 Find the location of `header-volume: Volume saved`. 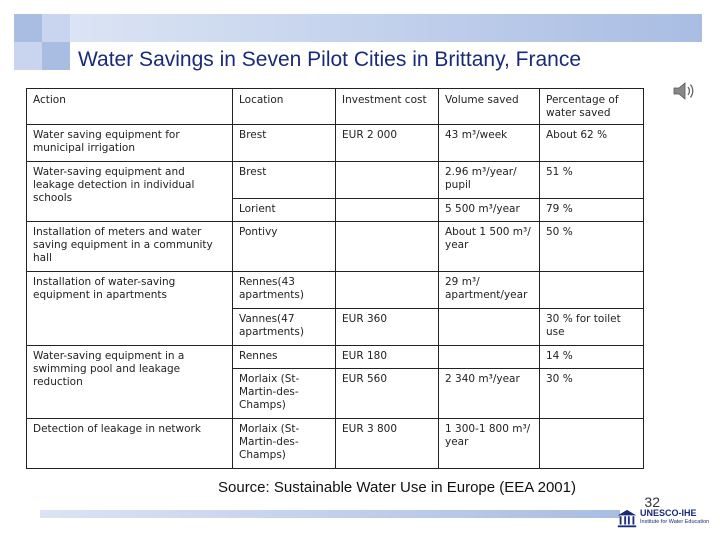

header-volume: Volume saved is located at coordinates (489, 106).